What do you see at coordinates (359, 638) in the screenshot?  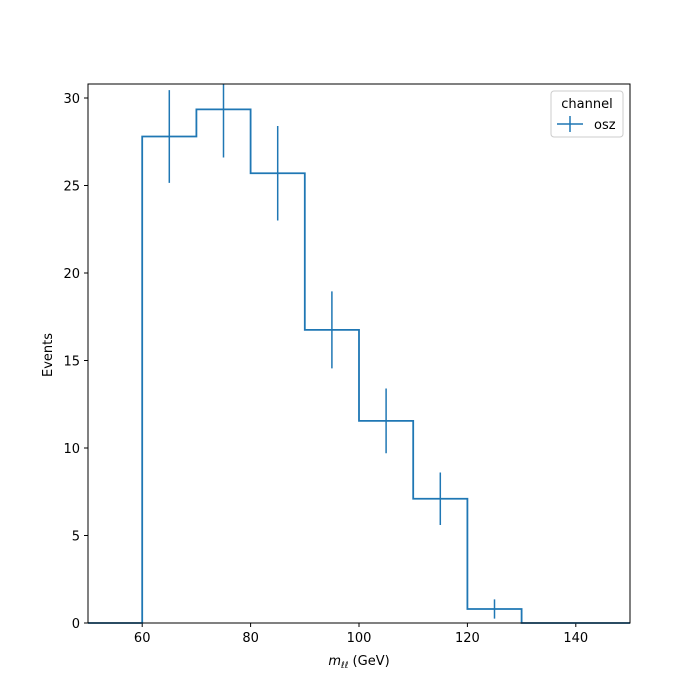 I see `x-tick-label: 100` at bounding box center [359, 638].